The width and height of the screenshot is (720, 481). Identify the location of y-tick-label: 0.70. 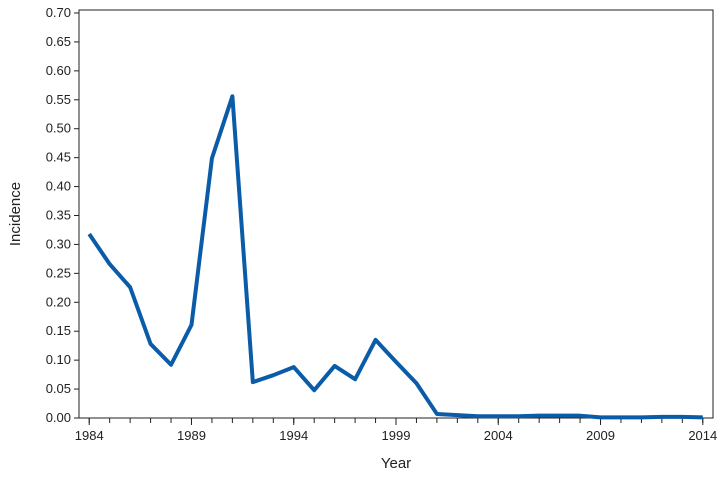
(58, 12).